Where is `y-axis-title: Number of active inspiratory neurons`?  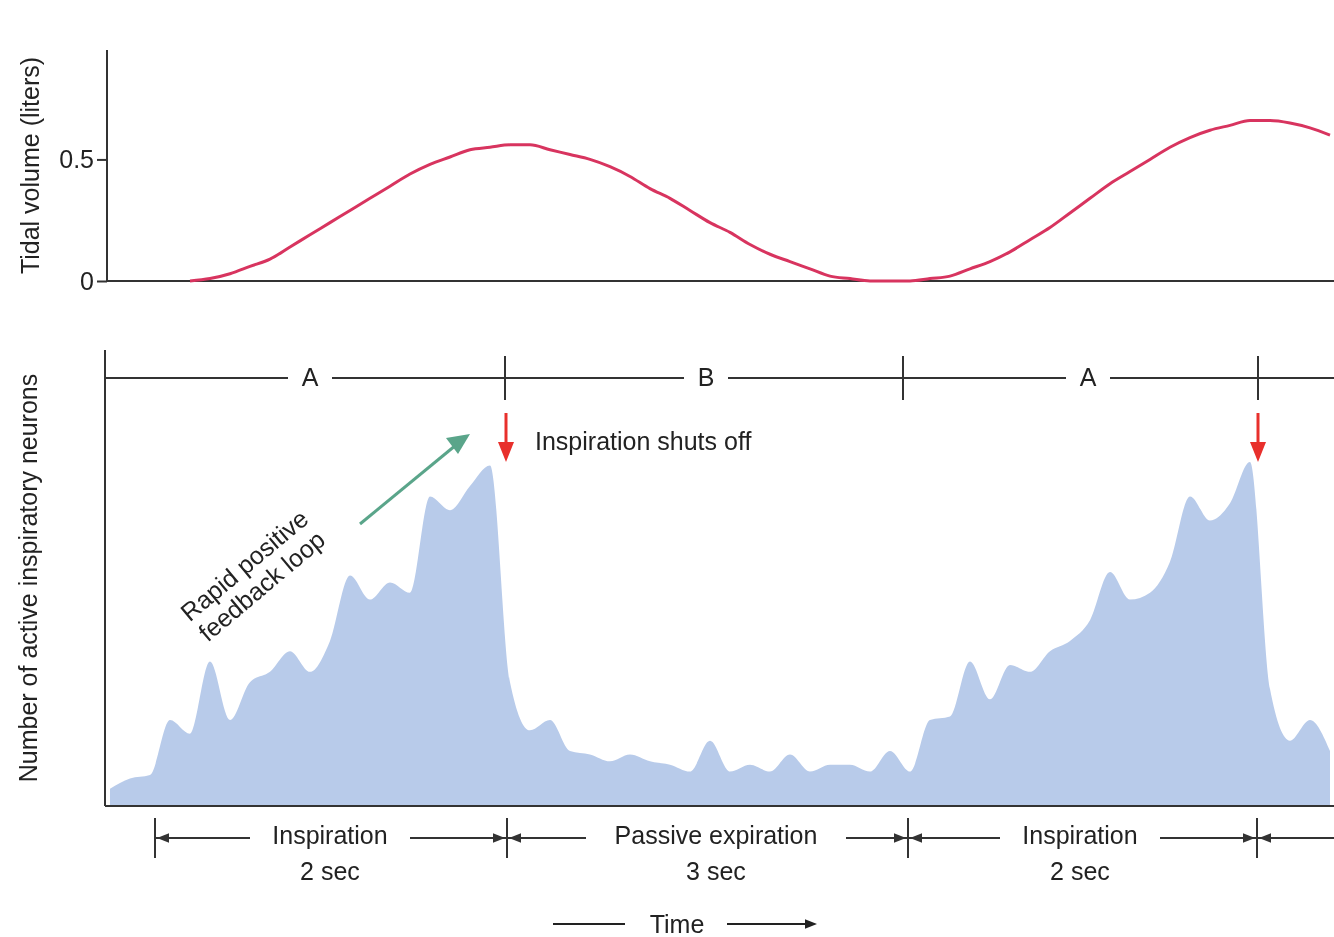 y-axis-title: Number of active inspiratory neurons is located at coordinates (28, 578).